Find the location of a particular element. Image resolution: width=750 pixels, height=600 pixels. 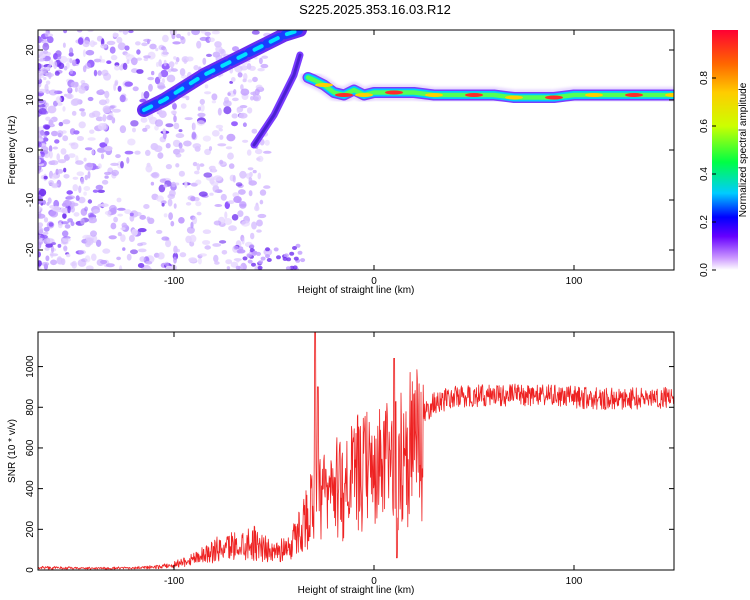

spectrogram-y-tick-label: 0 is located at coordinates (30, 150).